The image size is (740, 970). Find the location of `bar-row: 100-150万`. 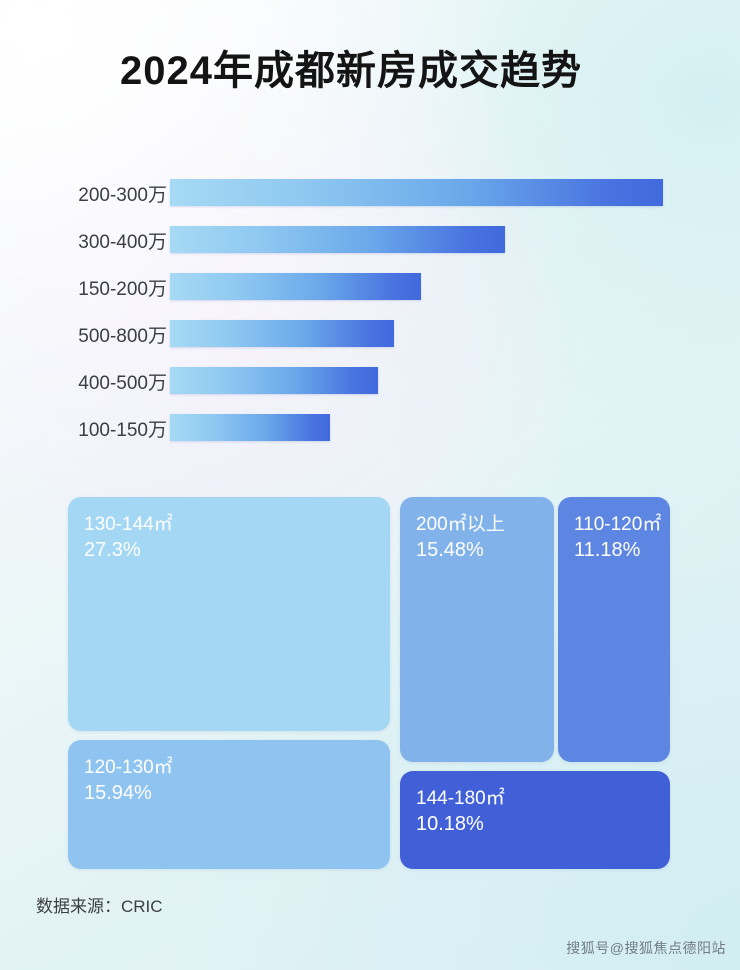

bar-row: 100-150万 is located at coordinates (370, 428).